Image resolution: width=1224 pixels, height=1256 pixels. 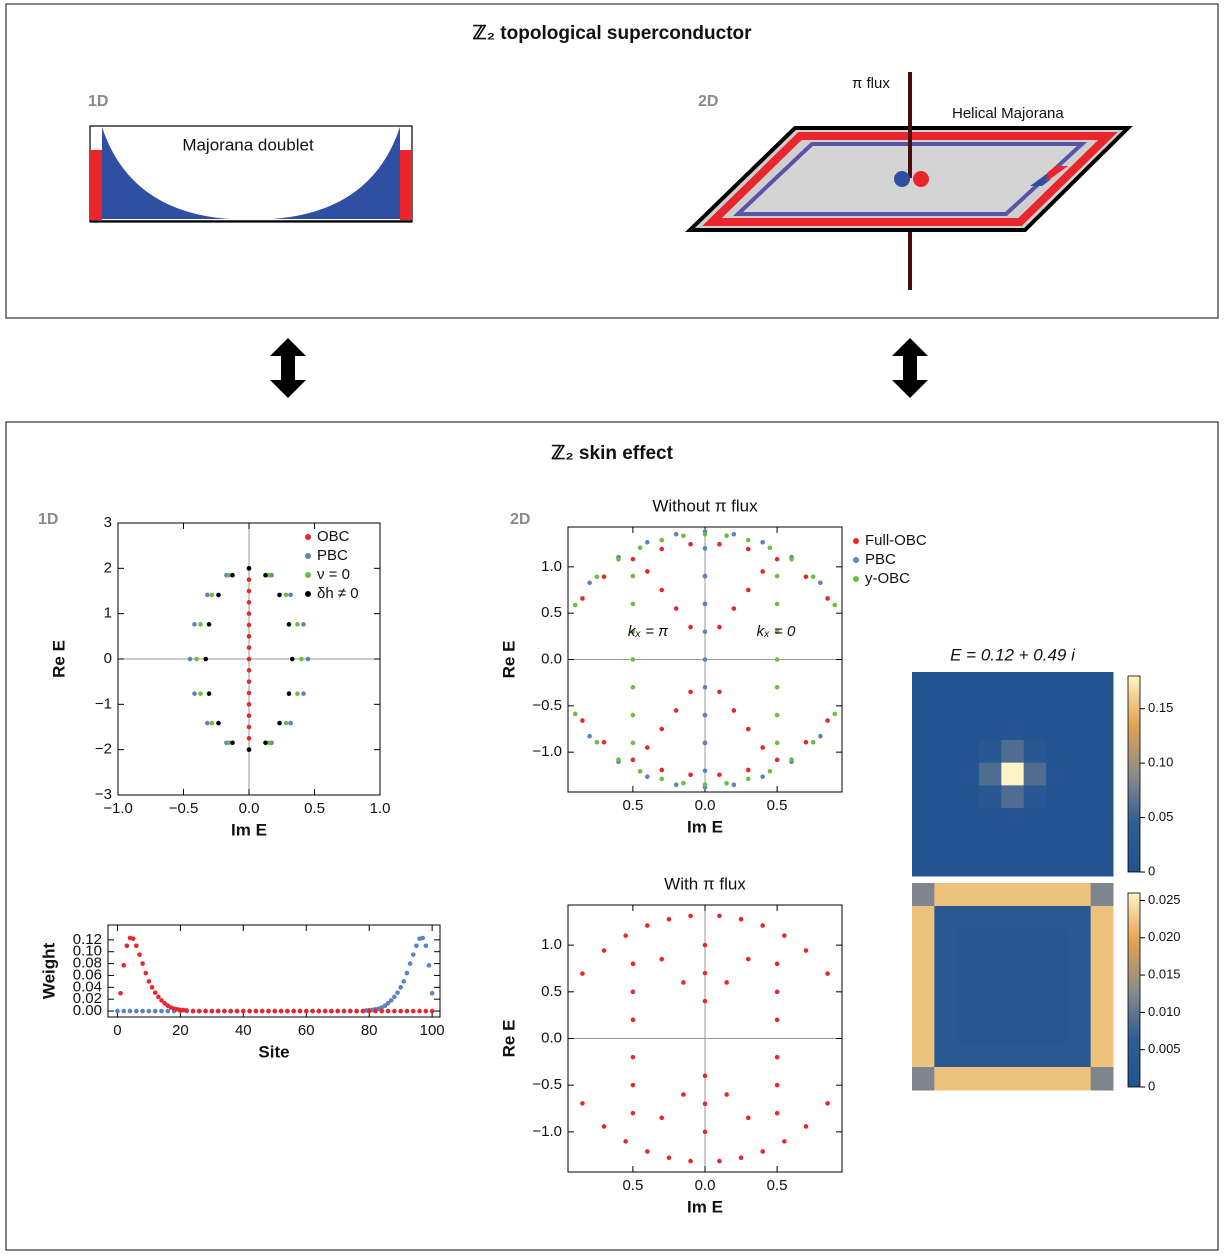 What do you see at coordinates (87, 963) in the screenshot?
I see `y-tick-label: 0.08` at bounding box center [87, 963].